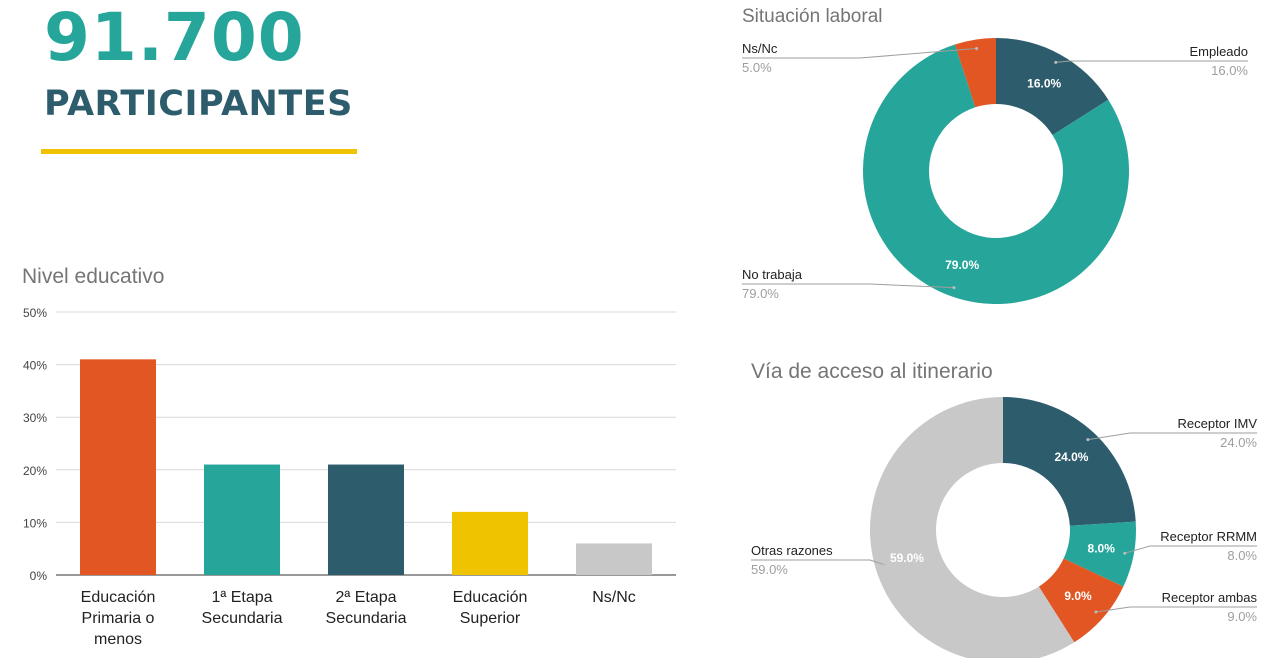 The width and height of the screenshot is (1267, 658). What do you see at coordinates (962, 265) in the screenshot?
I see `employment-slice-value: 79.0%` at bounding box center [962, 265].